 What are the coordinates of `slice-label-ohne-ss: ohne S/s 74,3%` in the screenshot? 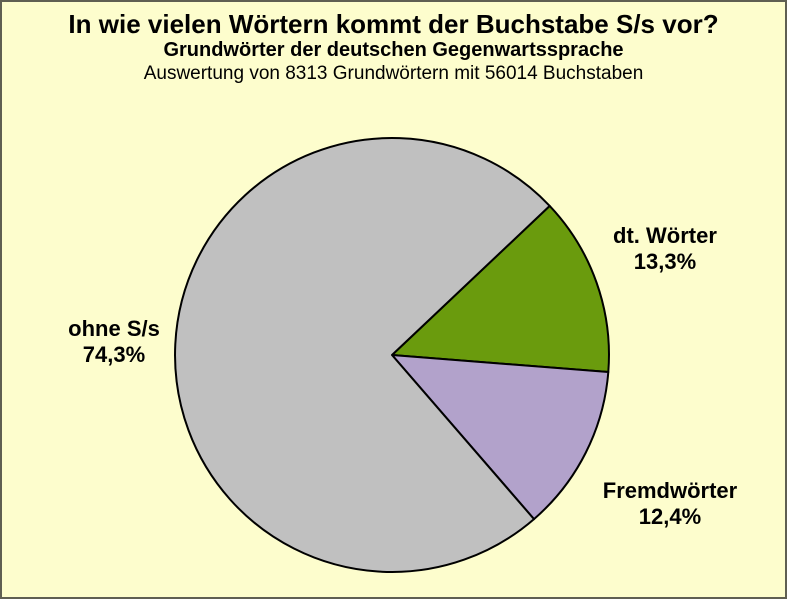 It's located at (114, 342).